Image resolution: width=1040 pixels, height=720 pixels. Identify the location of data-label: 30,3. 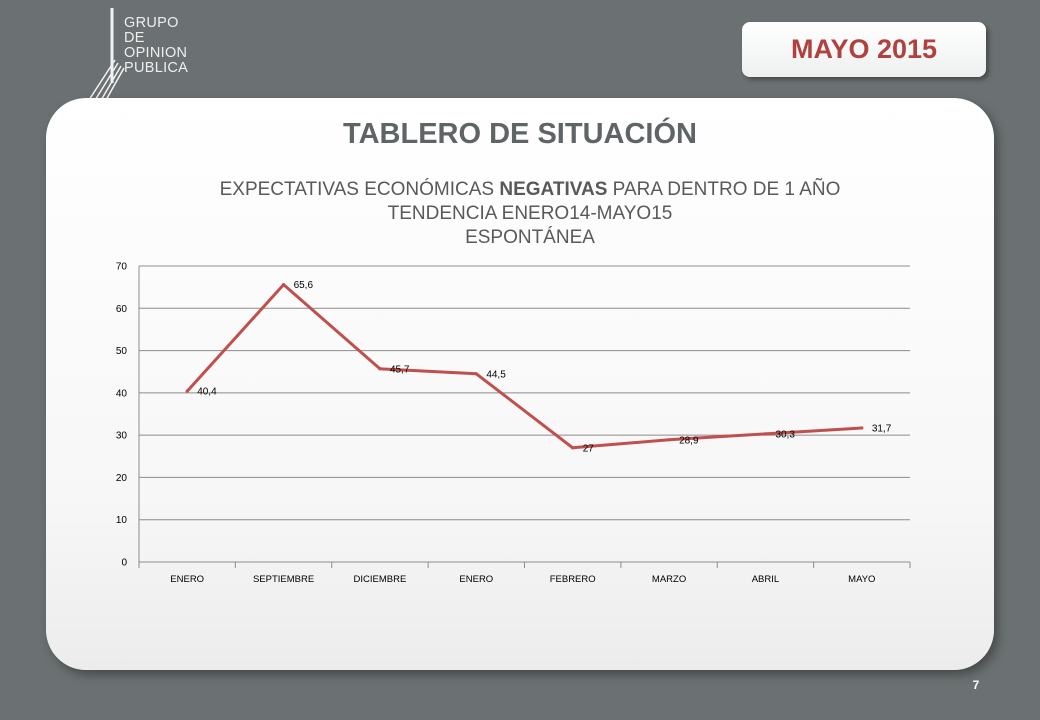
(785, 434).